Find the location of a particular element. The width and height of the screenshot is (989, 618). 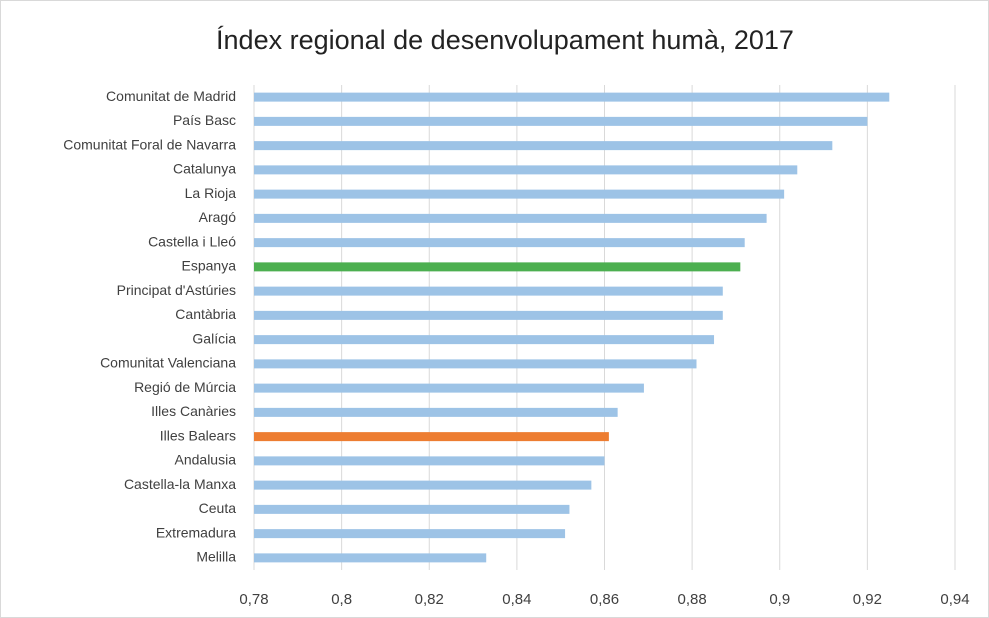

y-tick-label: Cantàbria is located at coordinates (205, 314).